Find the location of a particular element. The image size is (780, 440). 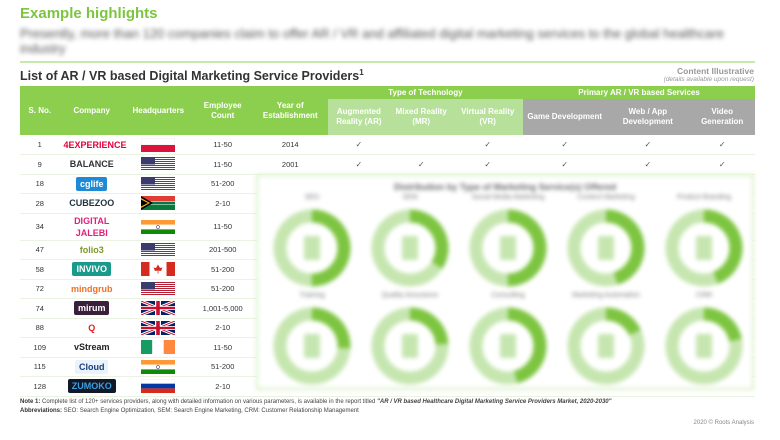

company-logo: ZUMOKO is located at coordinates (91, 386).